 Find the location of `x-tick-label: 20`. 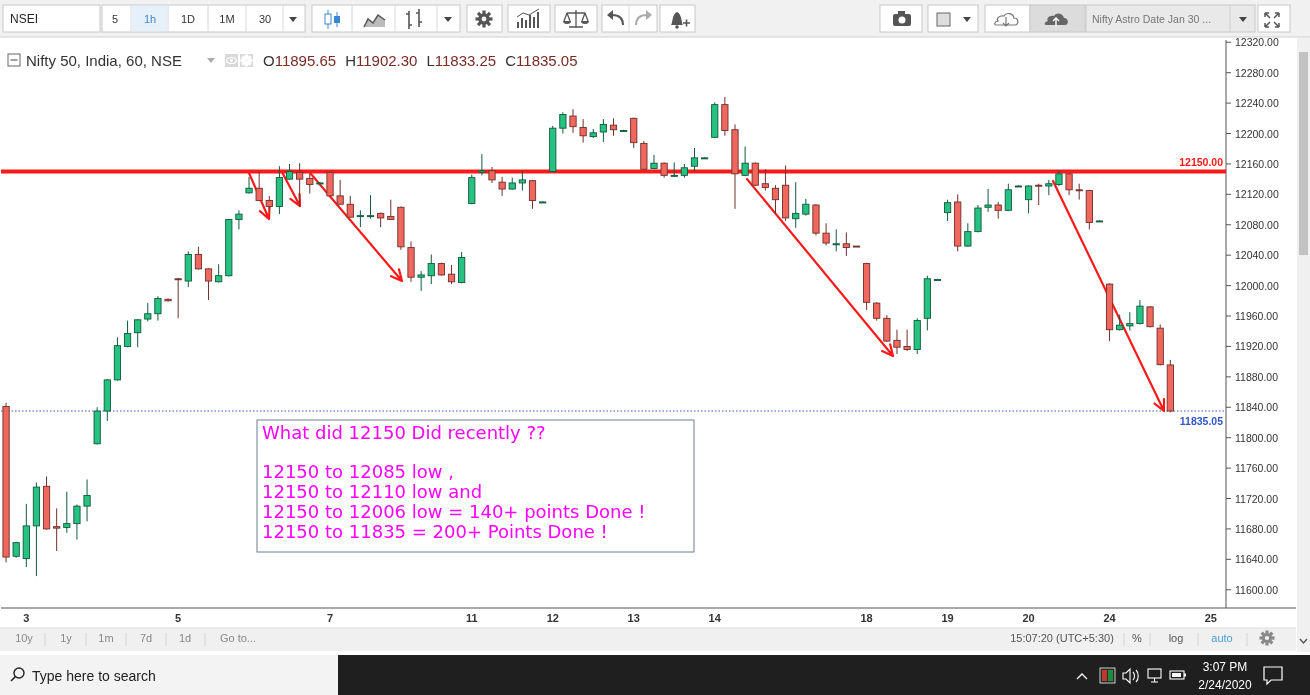

x-tick-label: 20 is located at coordinates (1028, 618).